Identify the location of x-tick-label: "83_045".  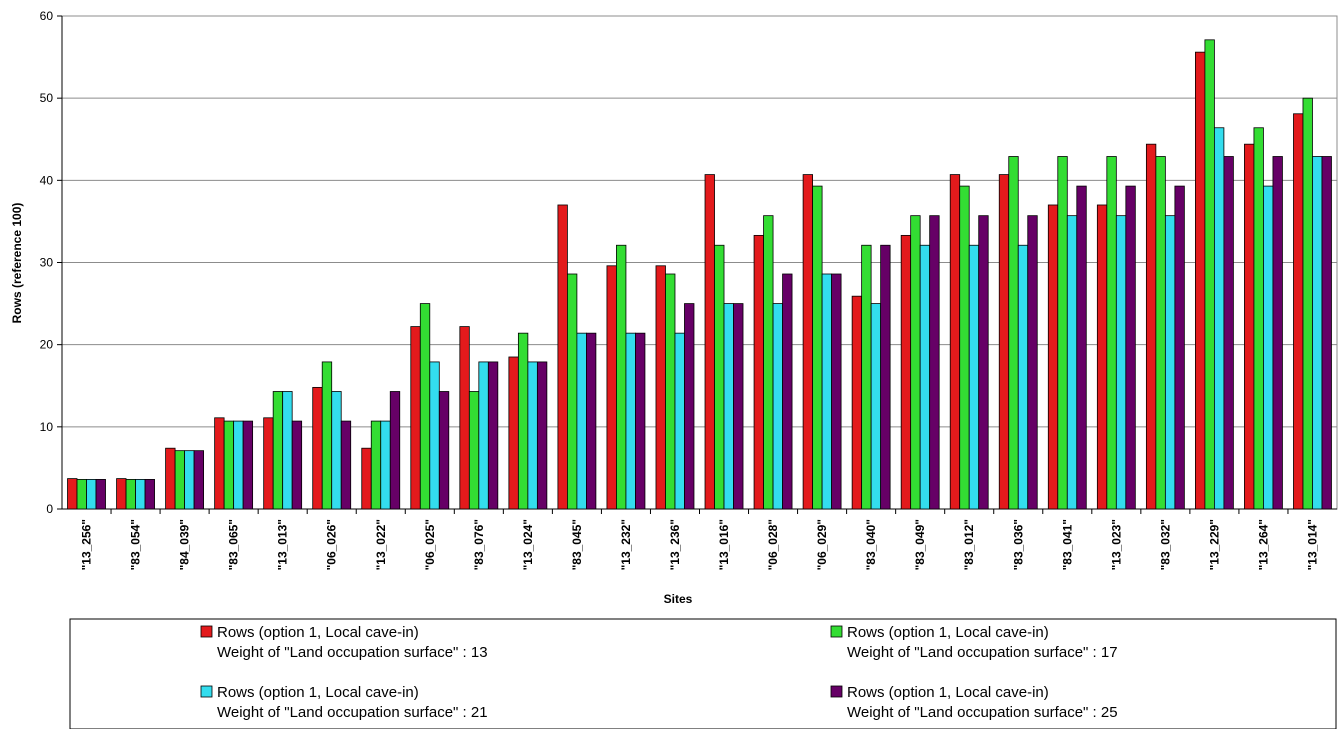
(577, 544).